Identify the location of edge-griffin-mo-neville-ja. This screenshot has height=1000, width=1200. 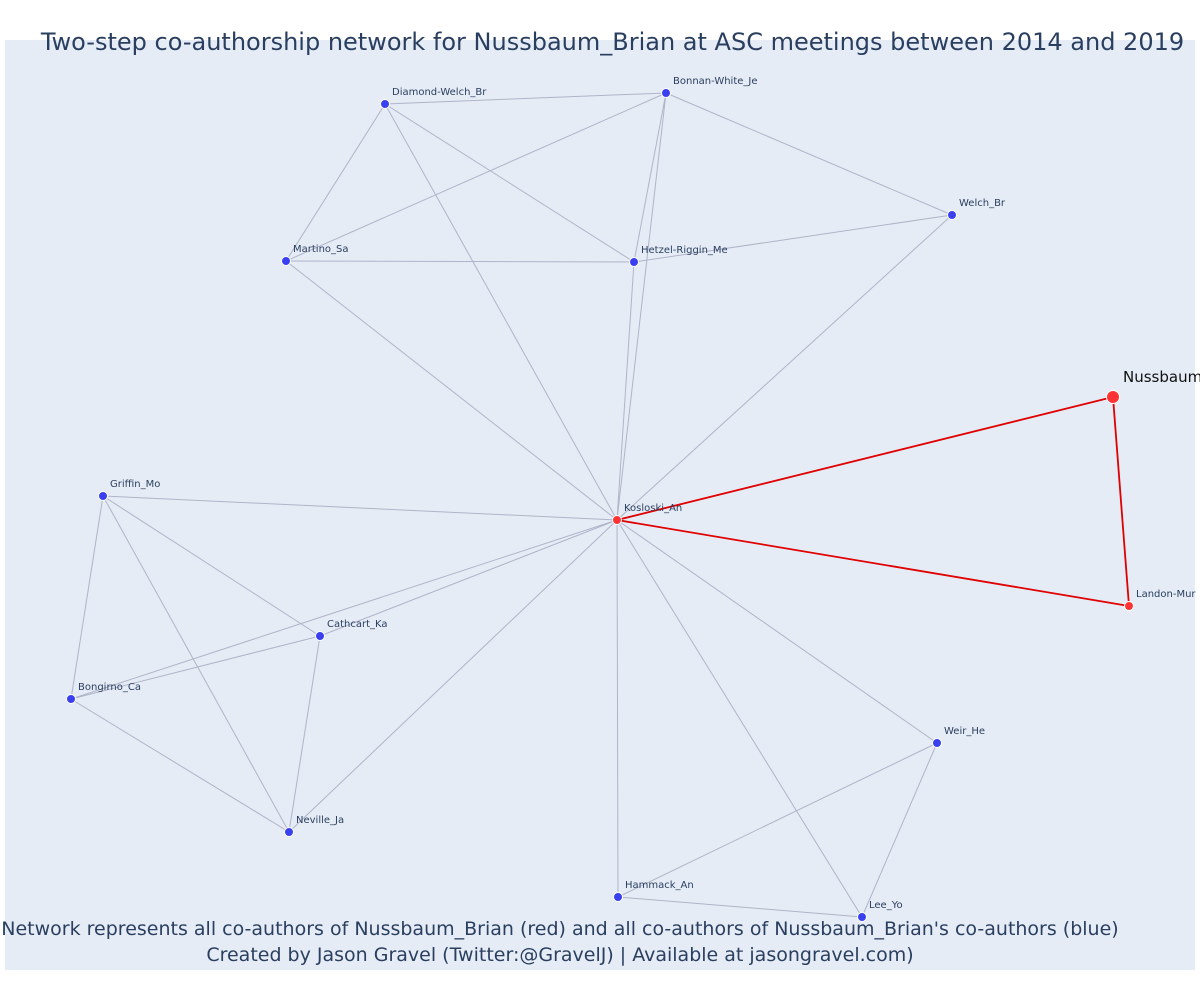
(196, 664).